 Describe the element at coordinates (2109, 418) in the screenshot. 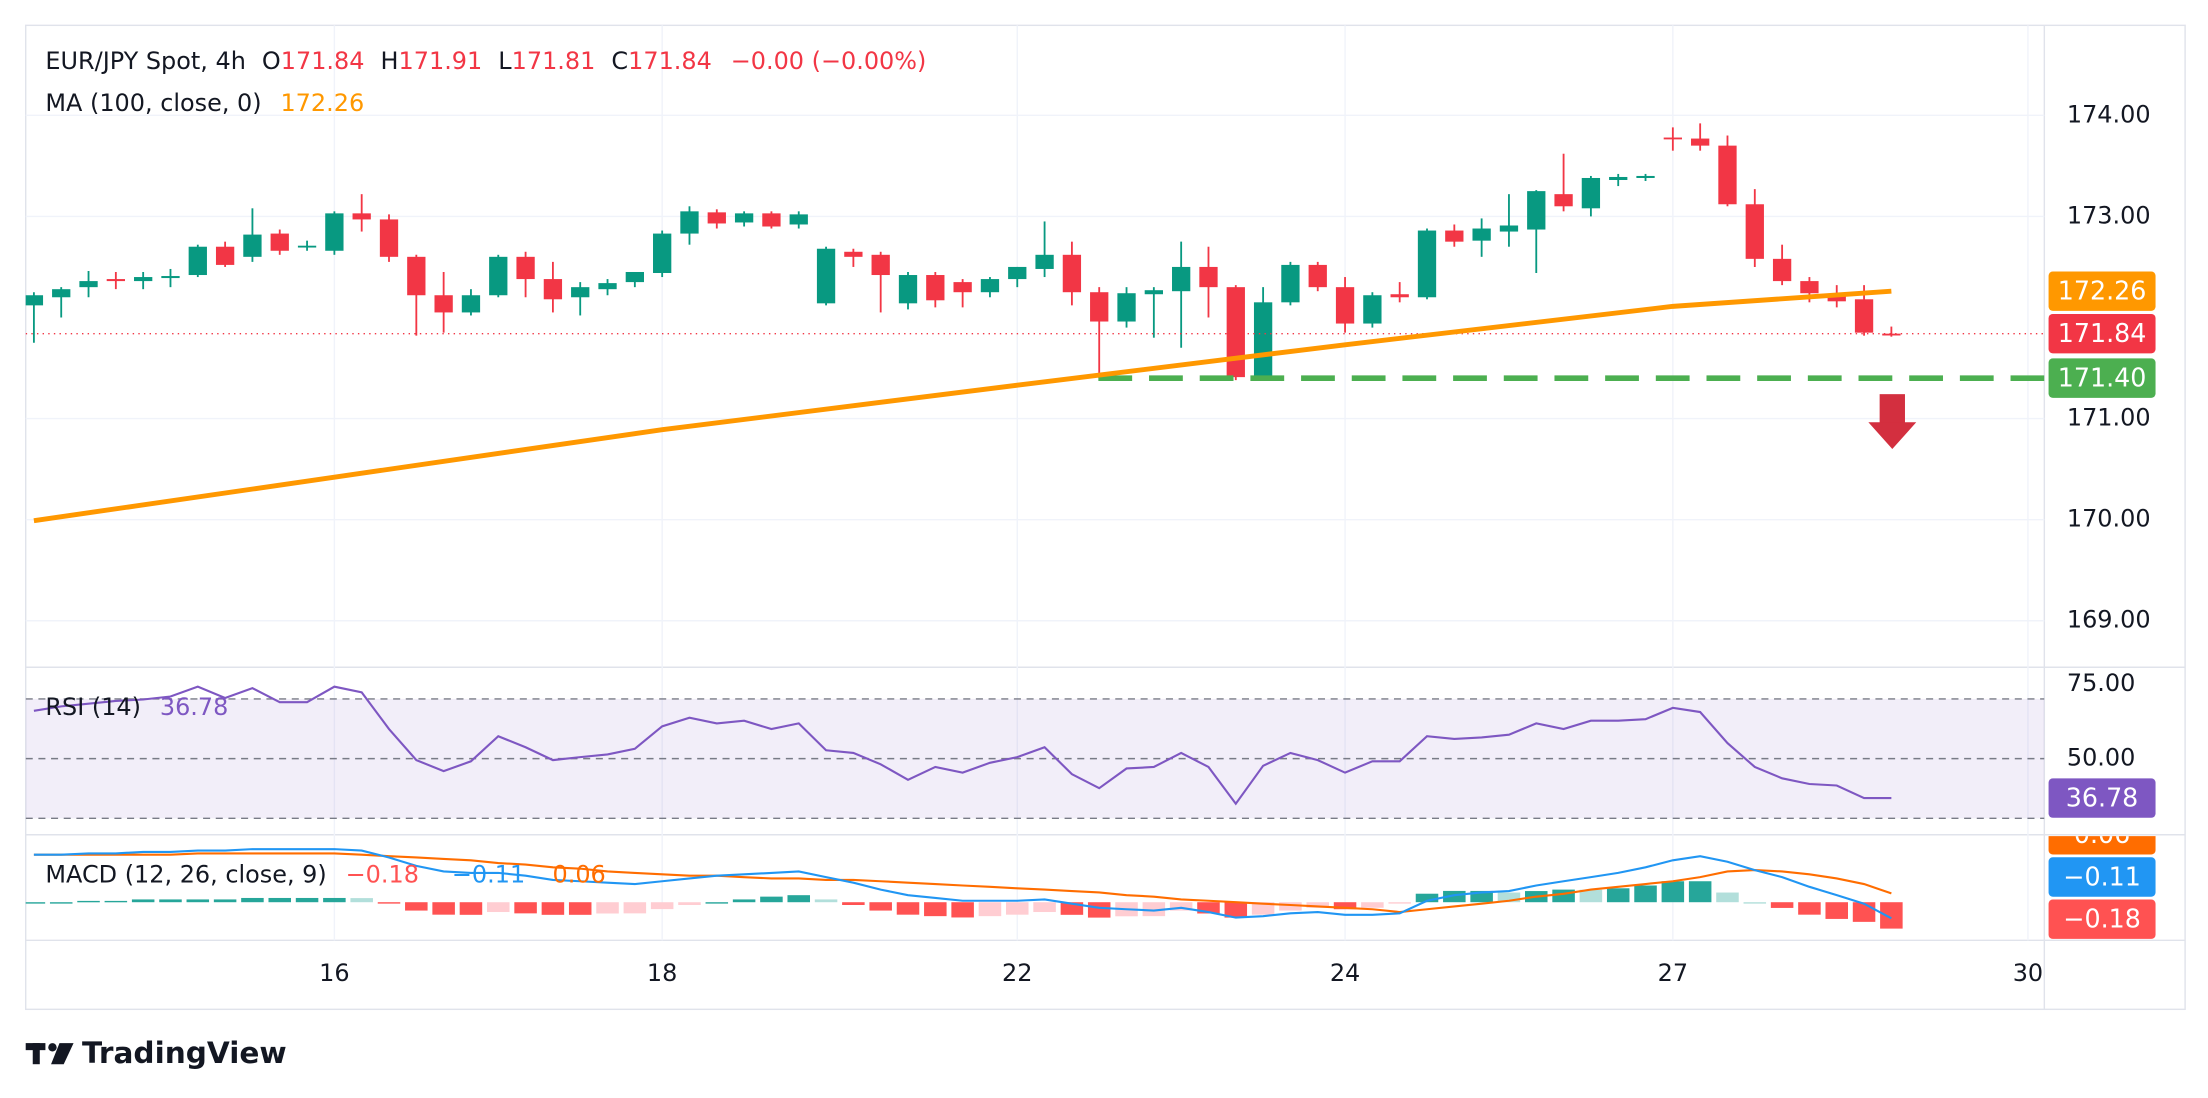

I see `y-tick-label: 171.00` at that location.